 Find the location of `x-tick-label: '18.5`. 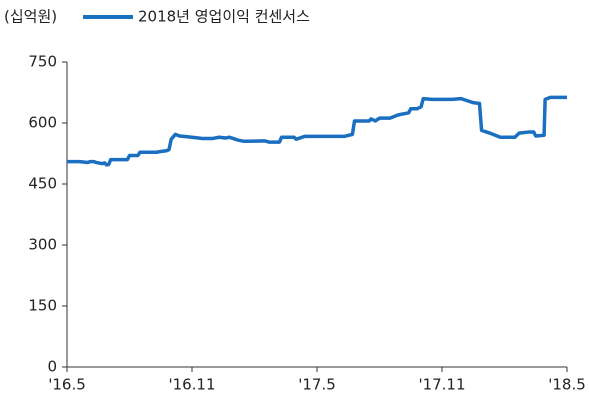

x-tick-label: '18.5 is located at coordinates (567, 385).